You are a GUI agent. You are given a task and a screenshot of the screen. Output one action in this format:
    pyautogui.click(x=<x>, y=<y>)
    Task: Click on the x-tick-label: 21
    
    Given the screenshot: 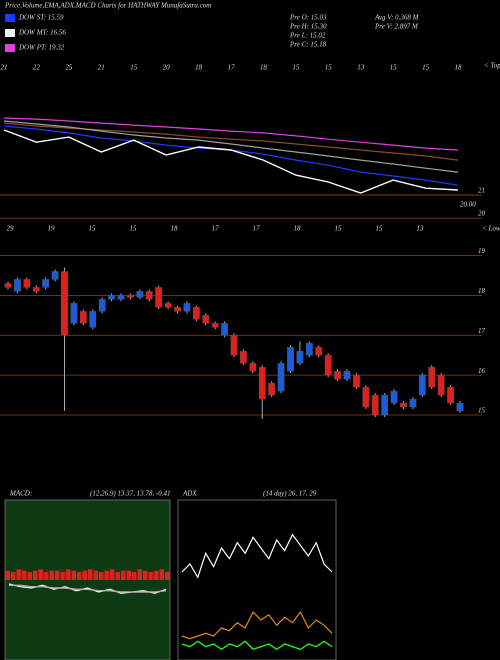 What is the action you would take?
    pyautogui.click(x=4, y=68)
    